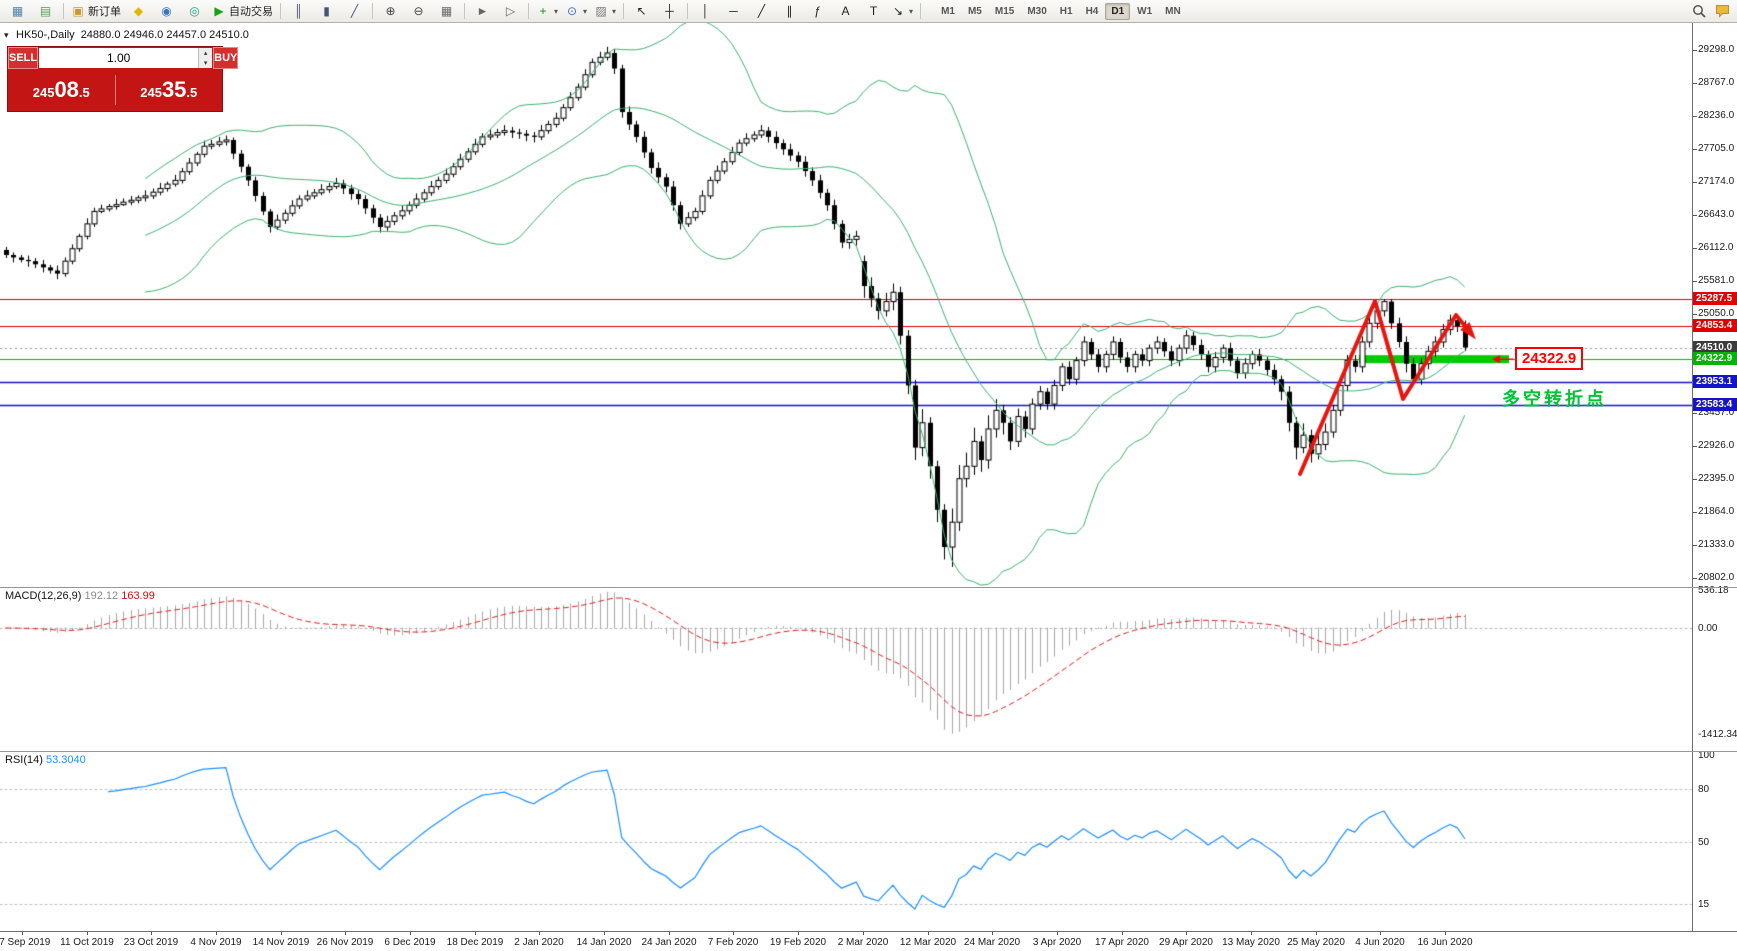  I want to click on candlestick-chart-button: ▮, so click(326, 11).